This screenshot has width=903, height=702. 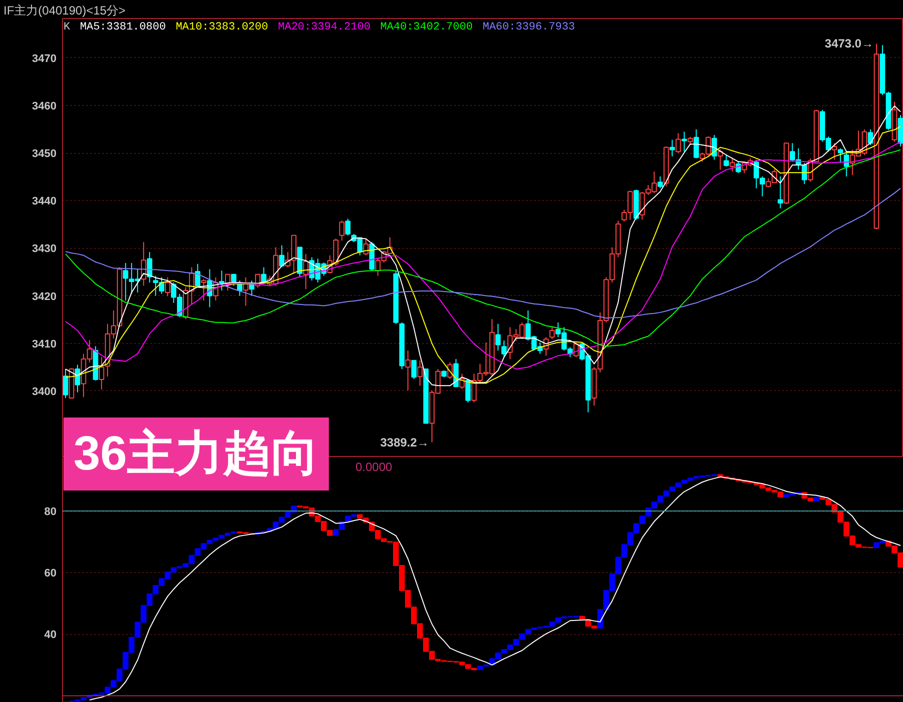 I want to click on y-tick-label: 40, so click(x=50, y=635).